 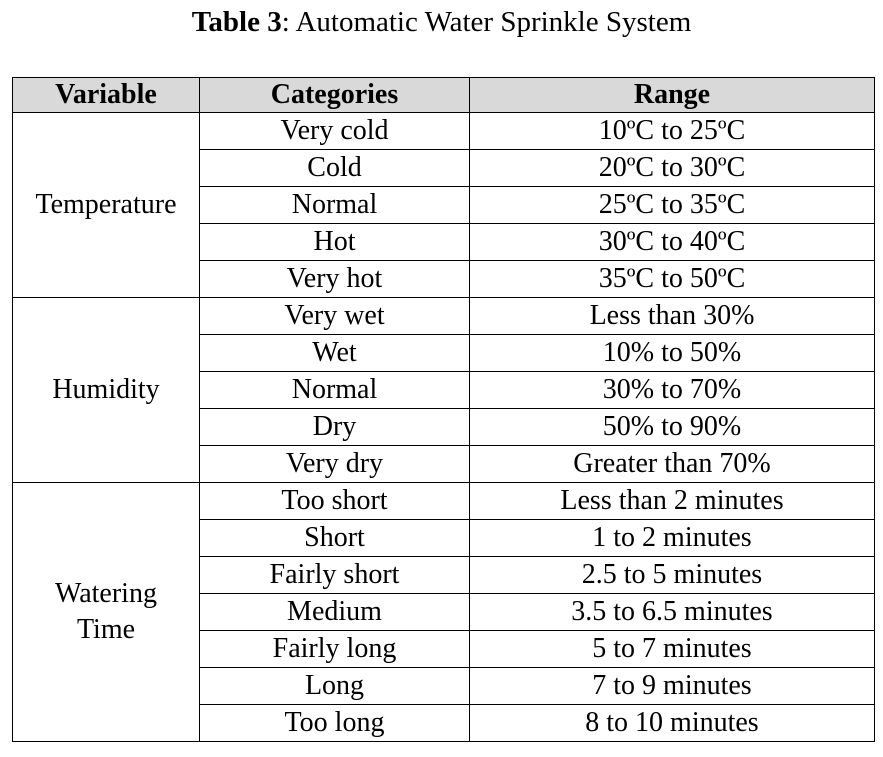 I want to click on category-cell: Very hot, so click(x=334, y=279).